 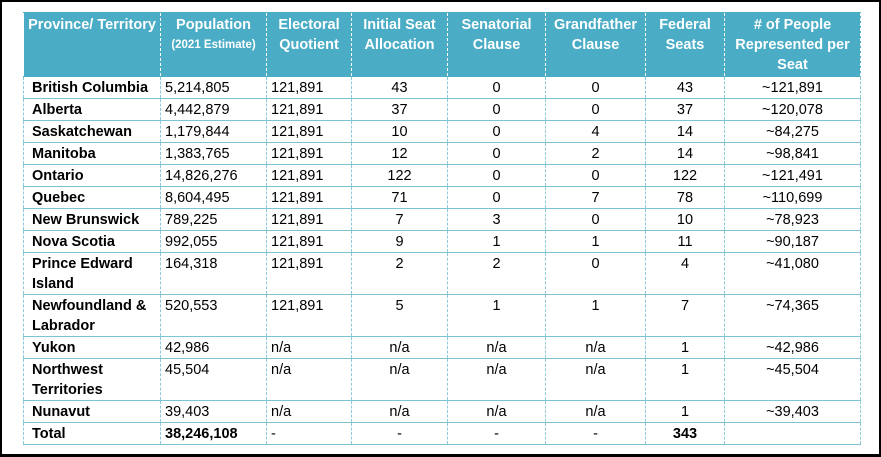 I want to click on cell-initial-seat-allocation: 37, so click(x=399, y=109).